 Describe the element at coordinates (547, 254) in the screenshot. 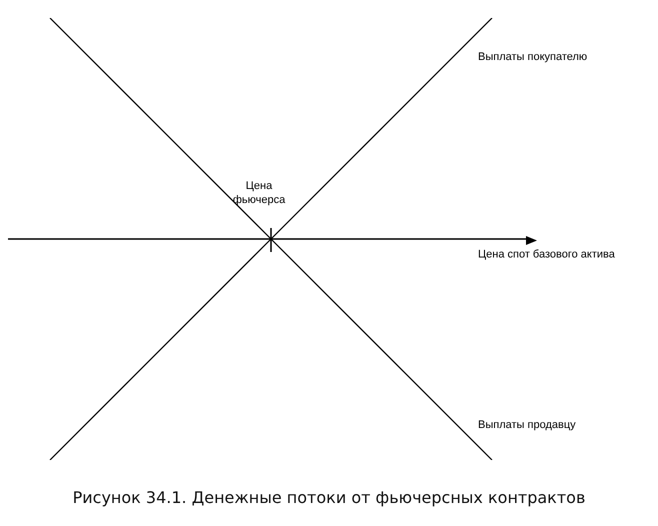

I see `x-axis-title: Цена спот базового актива` at that location.